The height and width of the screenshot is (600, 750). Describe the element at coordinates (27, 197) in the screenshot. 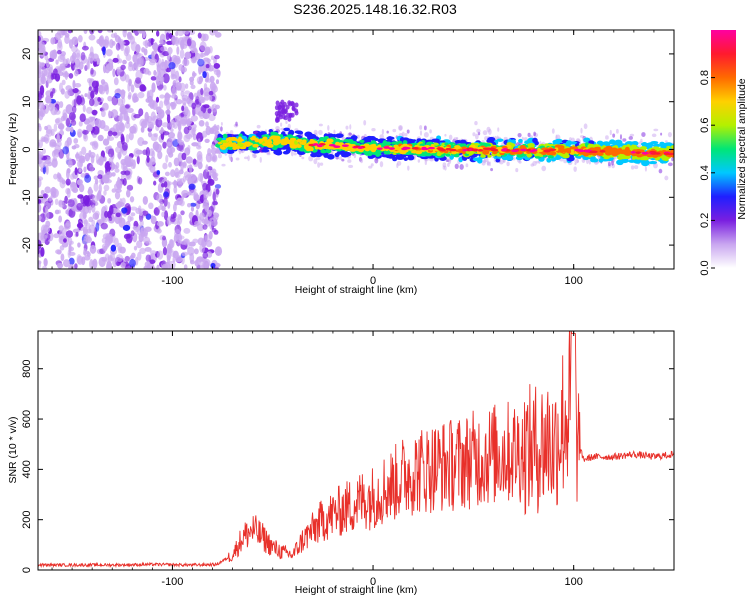

I see `spectrogram-y-tick-label: -10` at that location.